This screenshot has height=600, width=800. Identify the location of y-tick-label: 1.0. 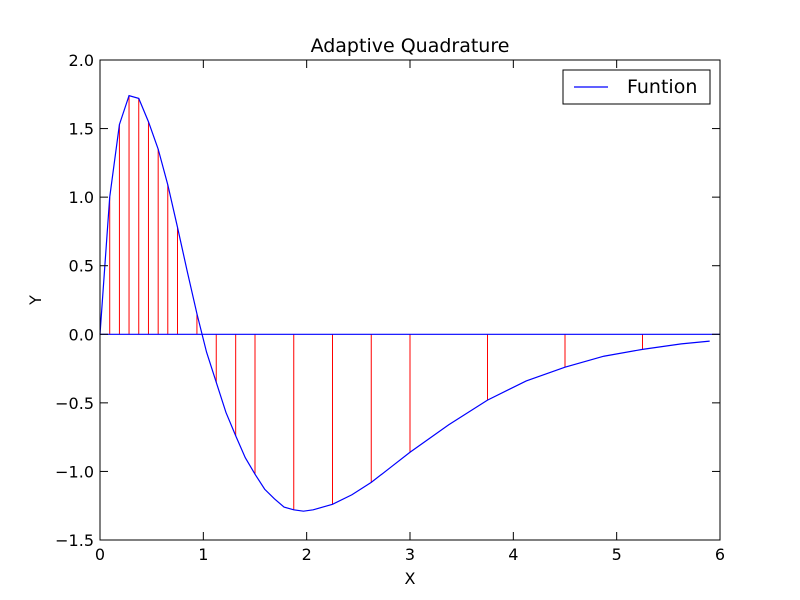
(81, 197).